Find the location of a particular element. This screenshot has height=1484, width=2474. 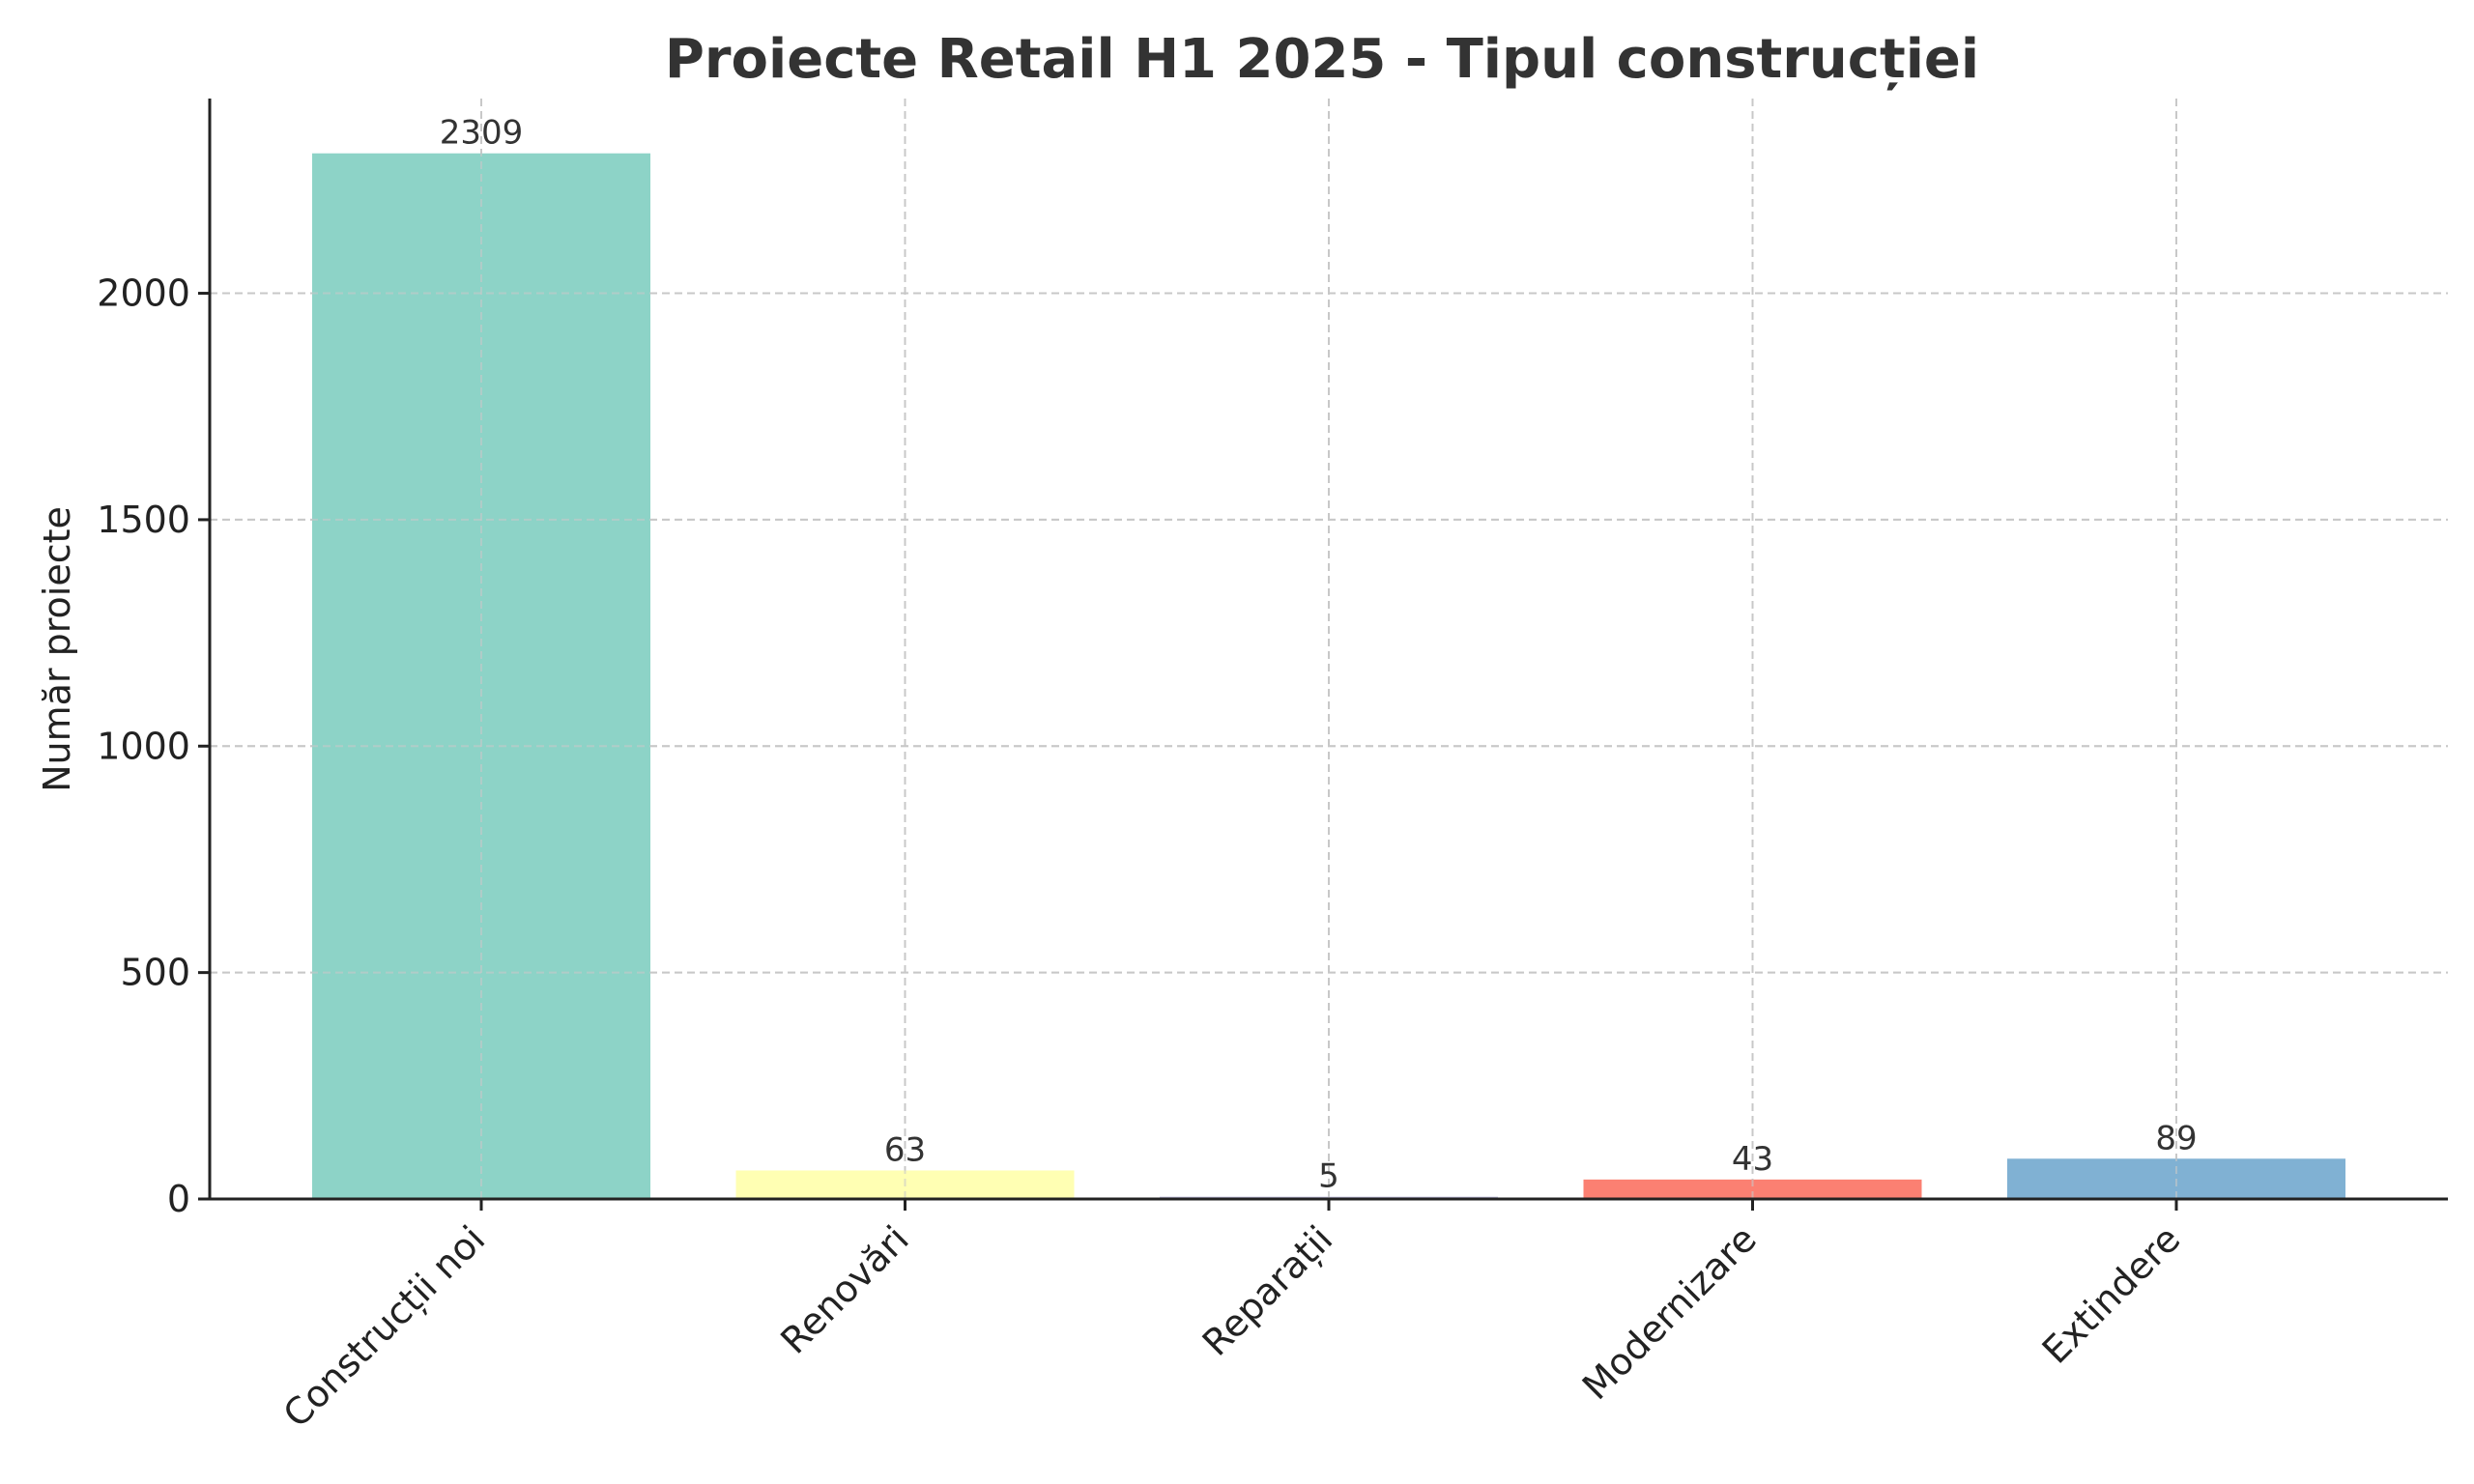

x-tick-label: Renovări is located at coordinates (844, 1289).